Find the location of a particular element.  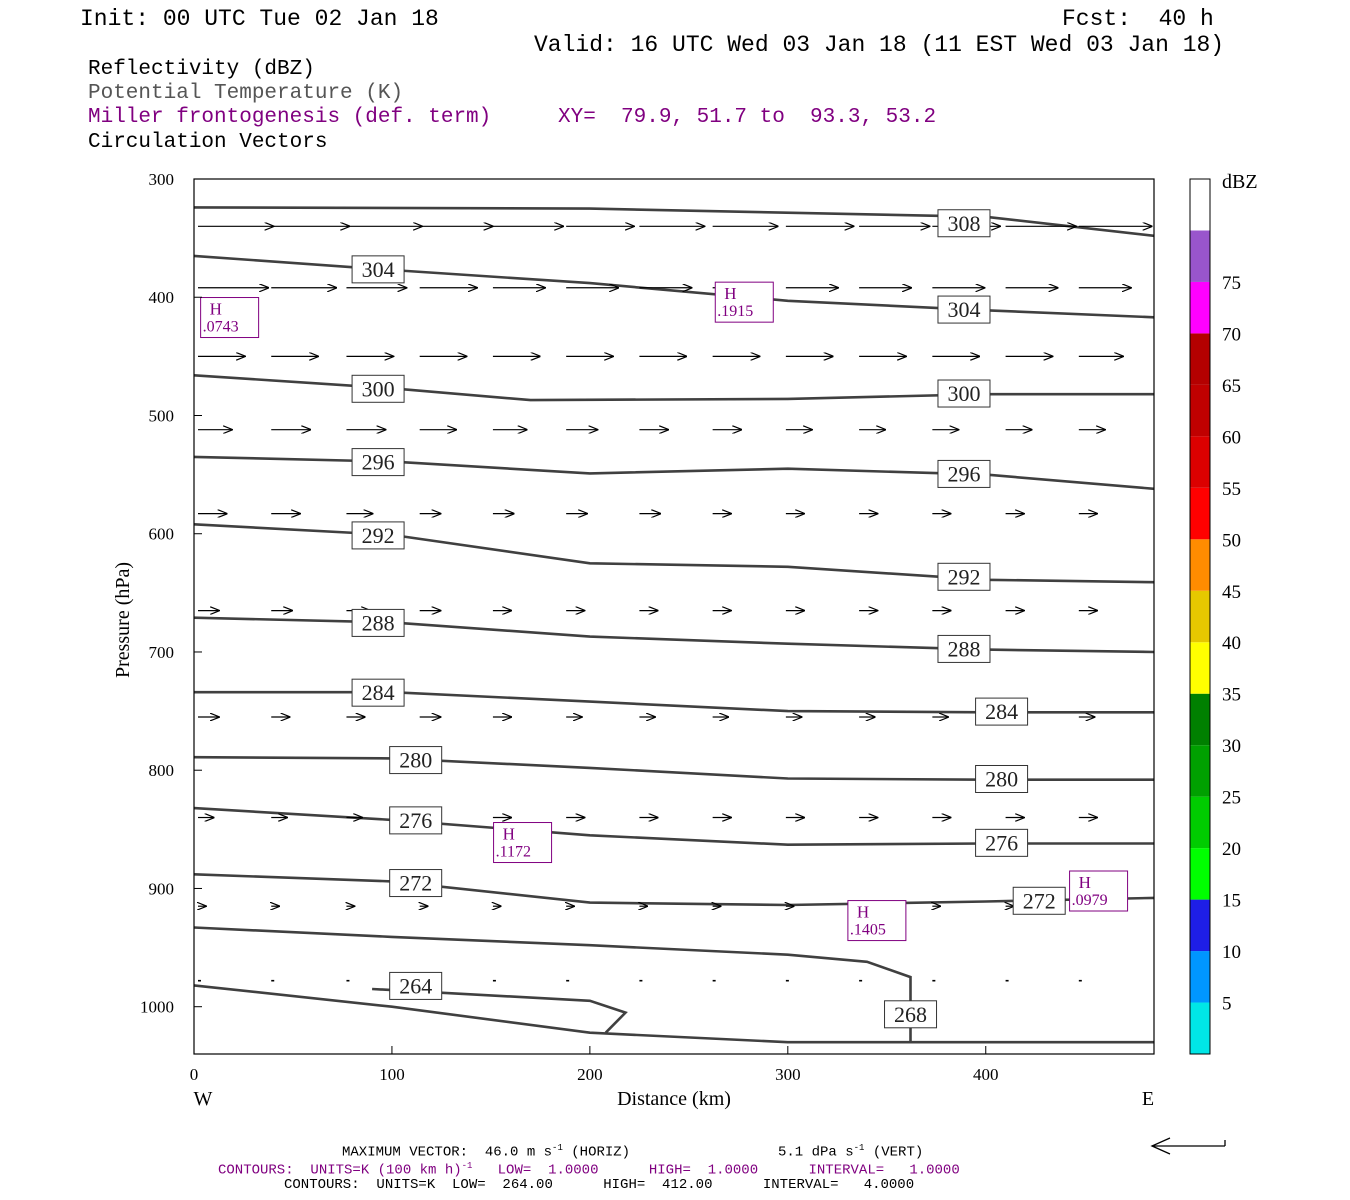

colorbar-level-label: 60 is located at coordinates (1231, 437).